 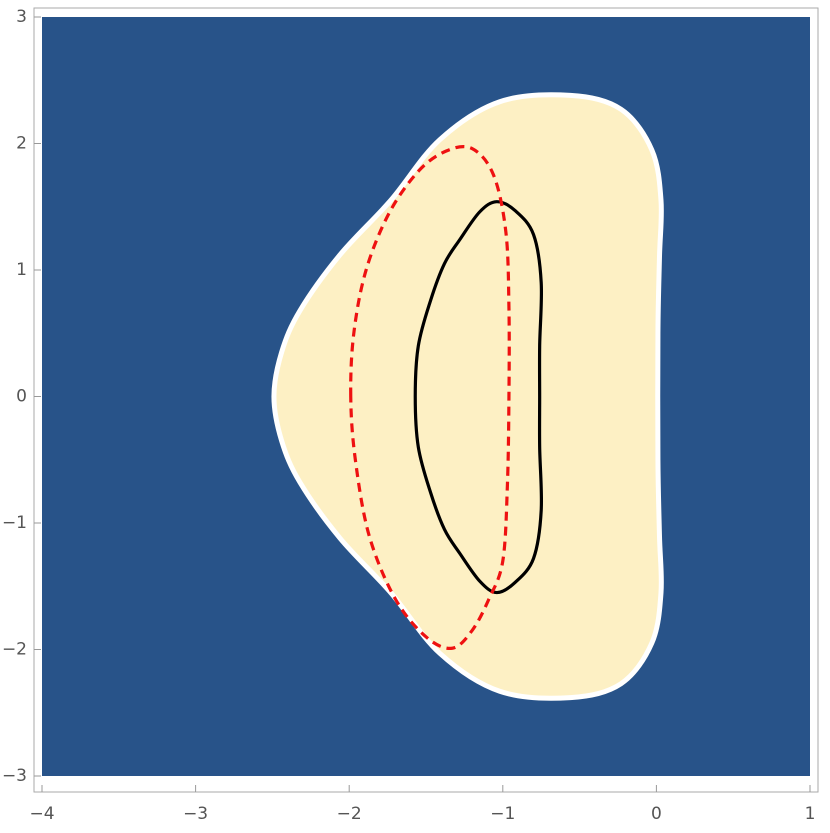 What do you see at coordinates (14, 650) in the screenshot?
I see `y-tick-label: −2` at bounding box center [14, 650].